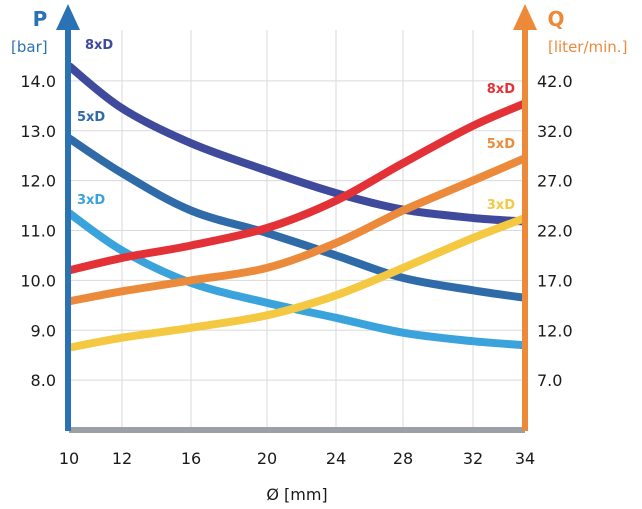 This screenshot has width=642, height=509. Describe the element at coordinates (555, 280) in the screenshot. I see `right-tick-label: 17.0` at that location.